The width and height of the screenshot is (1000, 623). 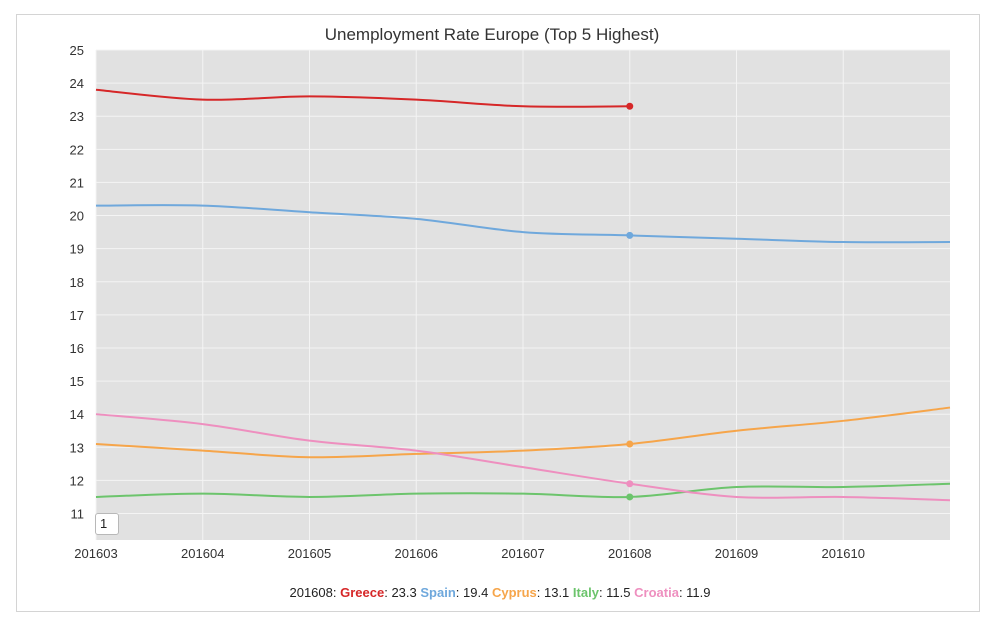 What do you see at coordinates (77, 50) in the screenshot?
I see `y-tick-label: 25` at bounding box center [77, 50].